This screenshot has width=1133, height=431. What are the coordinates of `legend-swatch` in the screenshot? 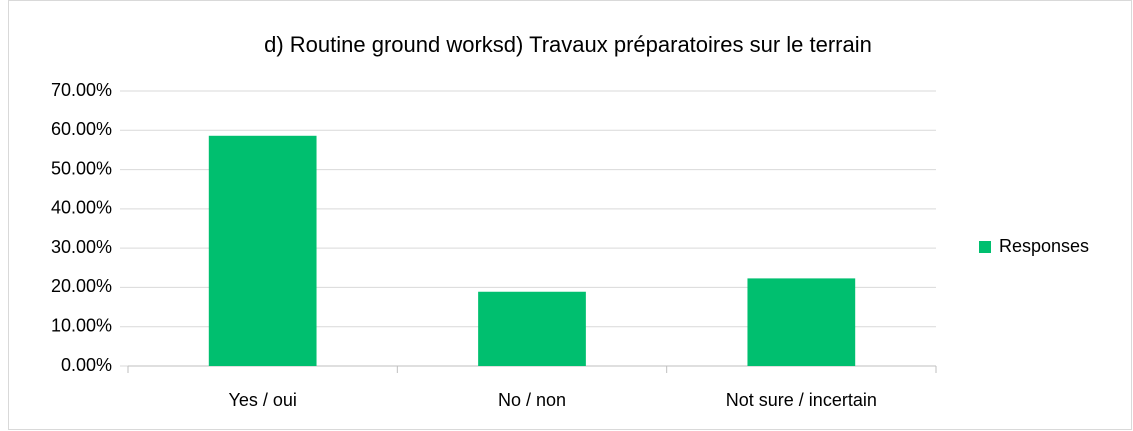 It's located at (985, 247).